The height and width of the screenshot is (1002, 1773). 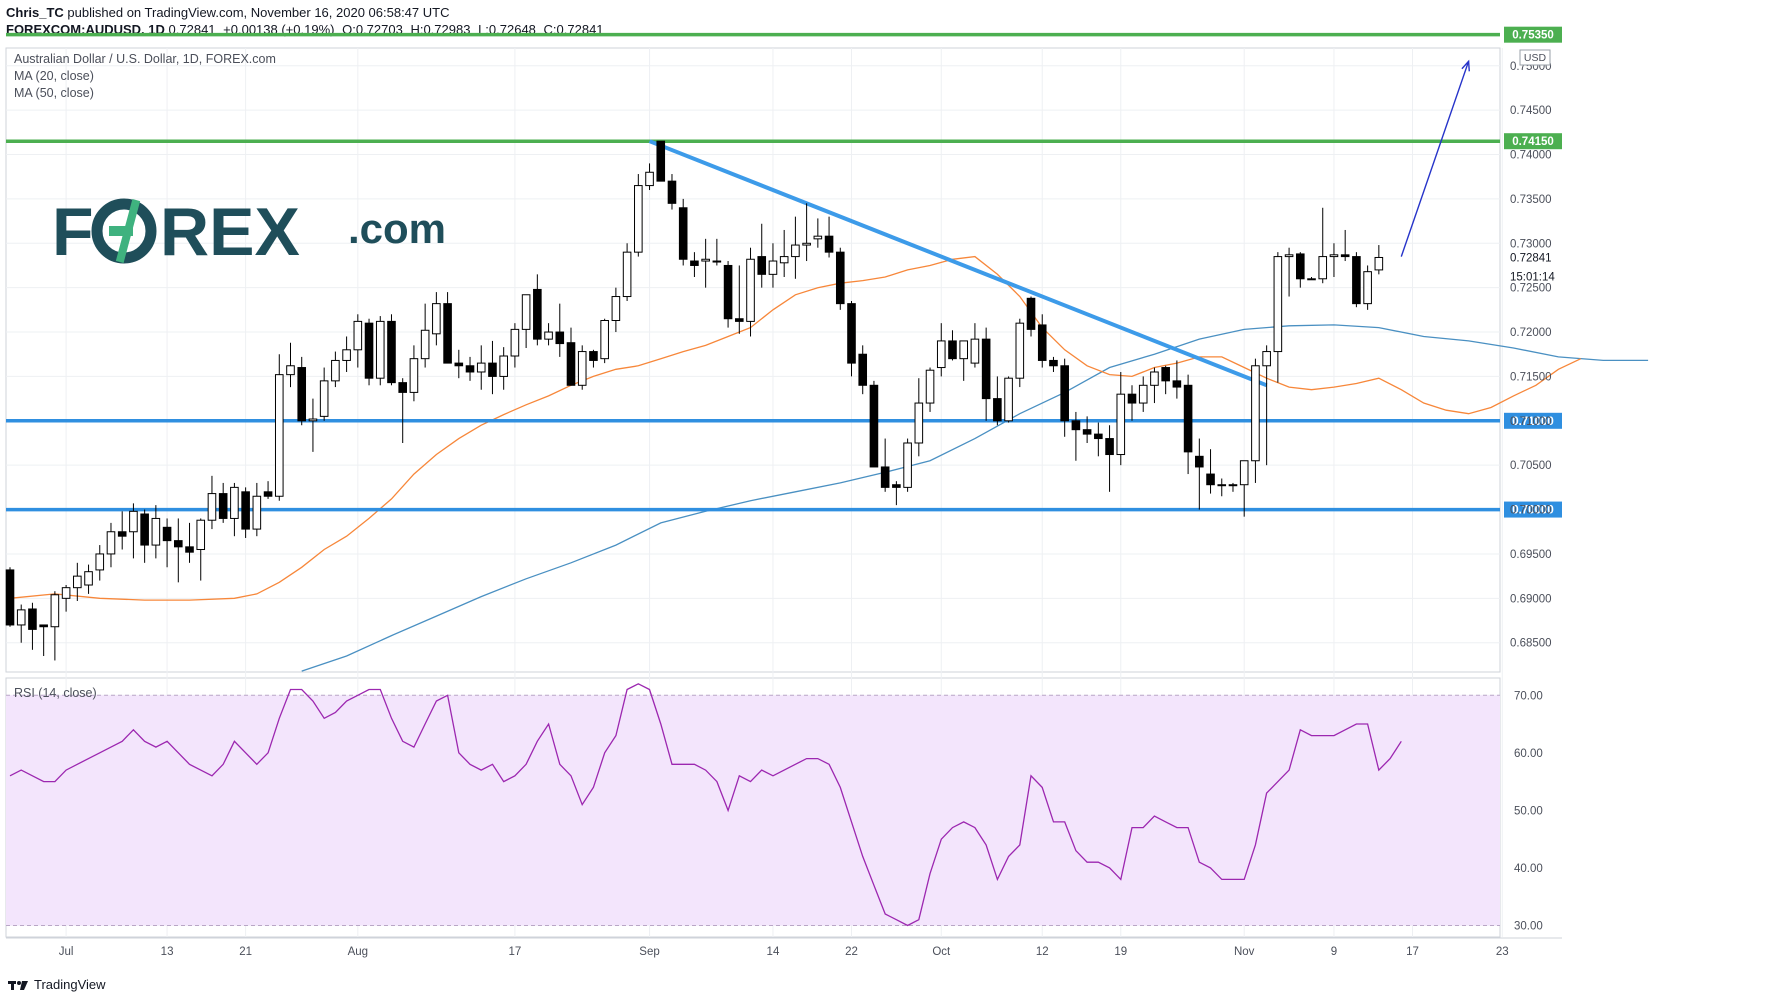 What do you see at coordinates (35, 12) in the screenshot?
I see `author-name: Chris_TC` at bounding box center [35, 12].